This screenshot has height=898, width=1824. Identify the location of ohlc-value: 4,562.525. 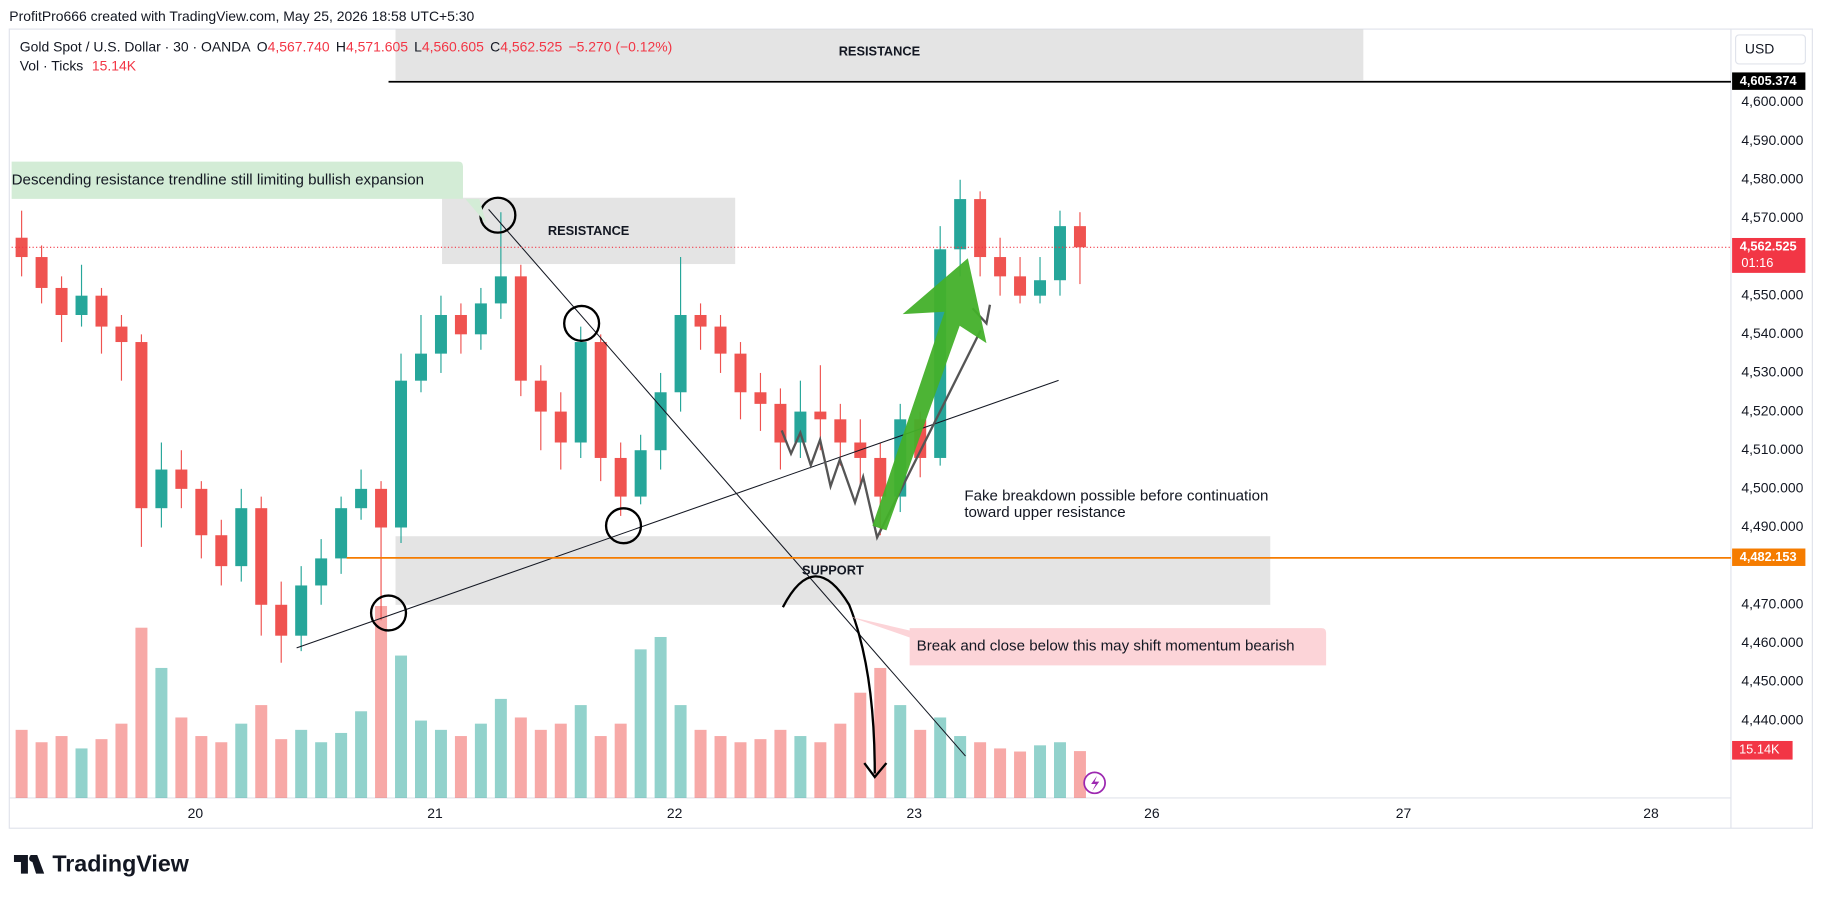
(531, 46).